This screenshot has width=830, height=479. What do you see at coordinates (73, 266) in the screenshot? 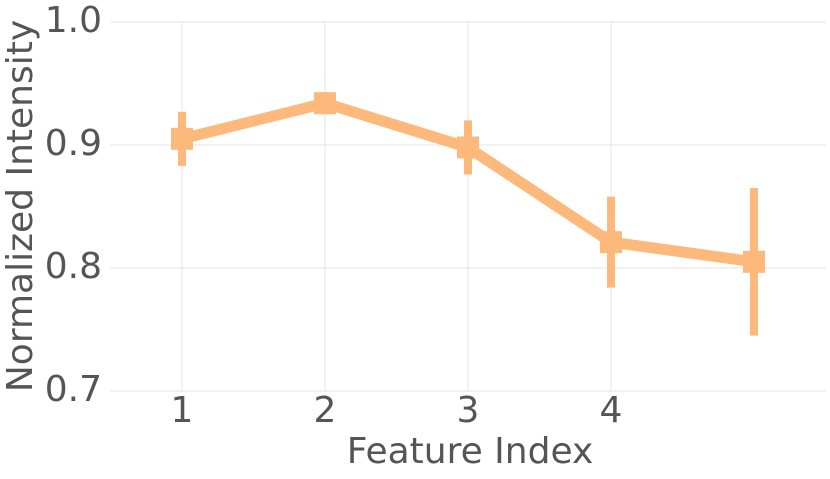
I see `y-tick-label: 0.8` at bounding box center [73, 266].